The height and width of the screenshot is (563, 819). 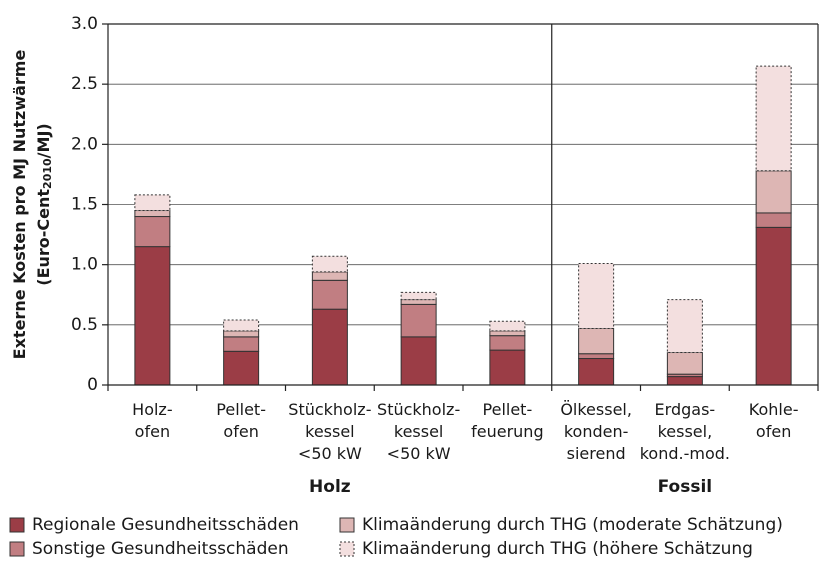 What do you see at coordinates (84, 84) in the screenshot?
I see `y-tick-label: 2.5` at bounding box center [84, 84].